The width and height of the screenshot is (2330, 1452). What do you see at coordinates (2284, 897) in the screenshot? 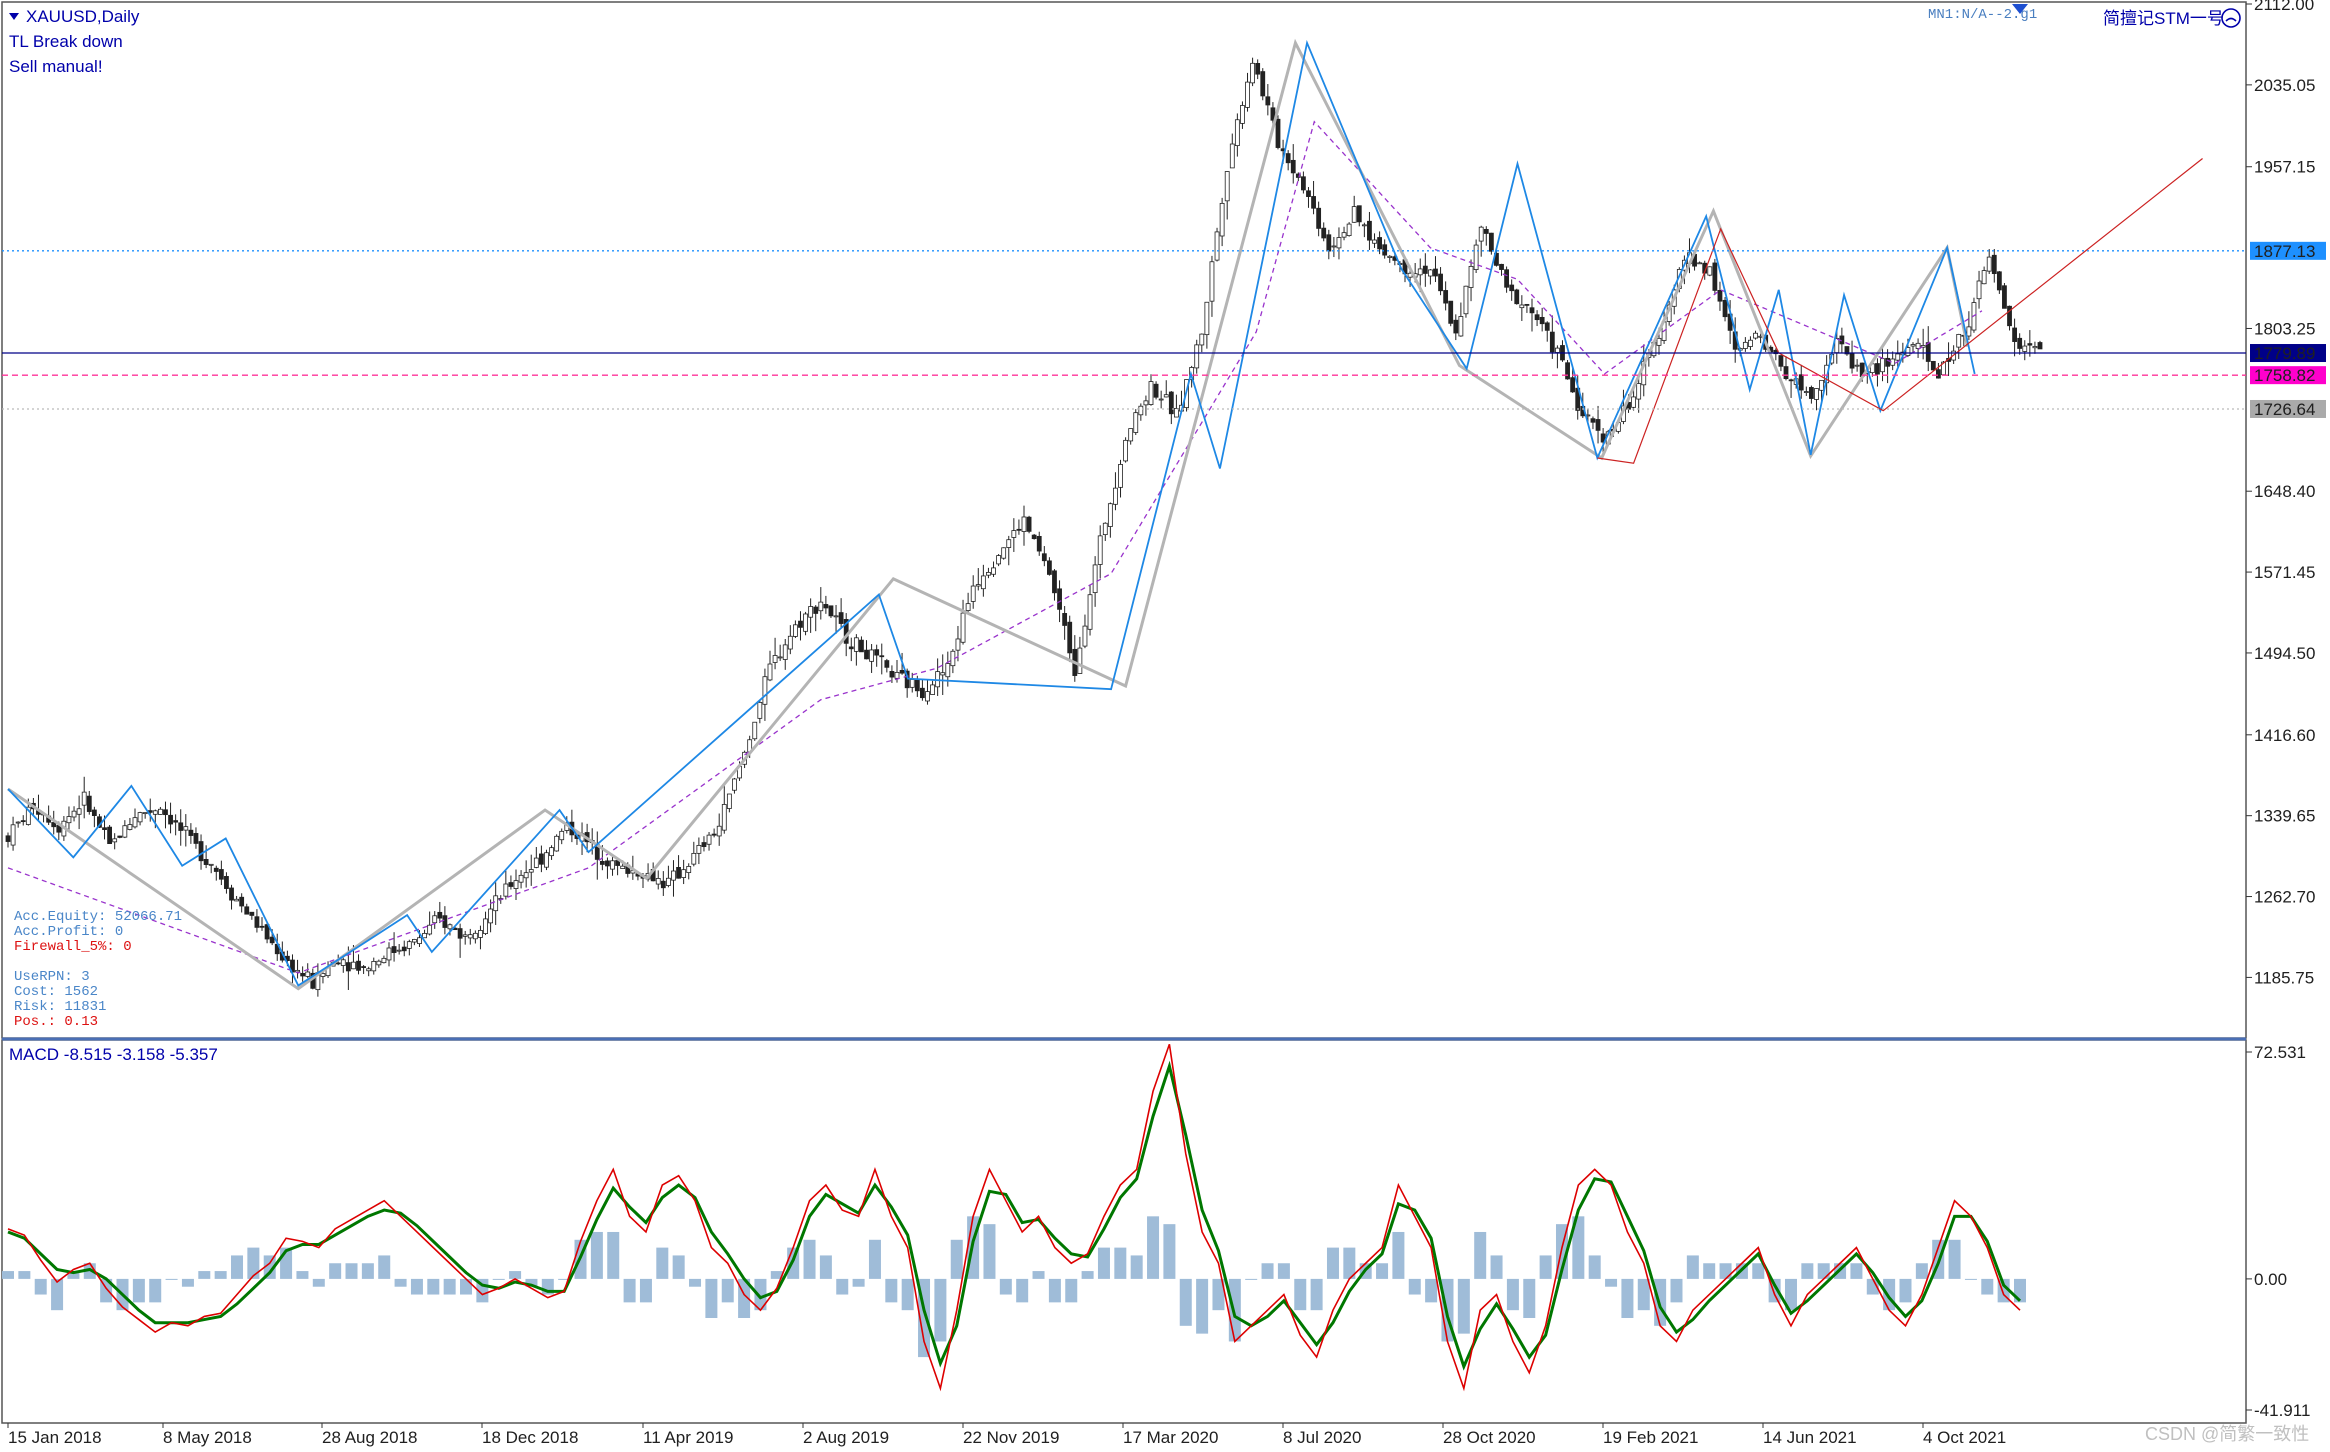
I see `price-tick-label: 1262.70` at bounding box center [2284, 897].